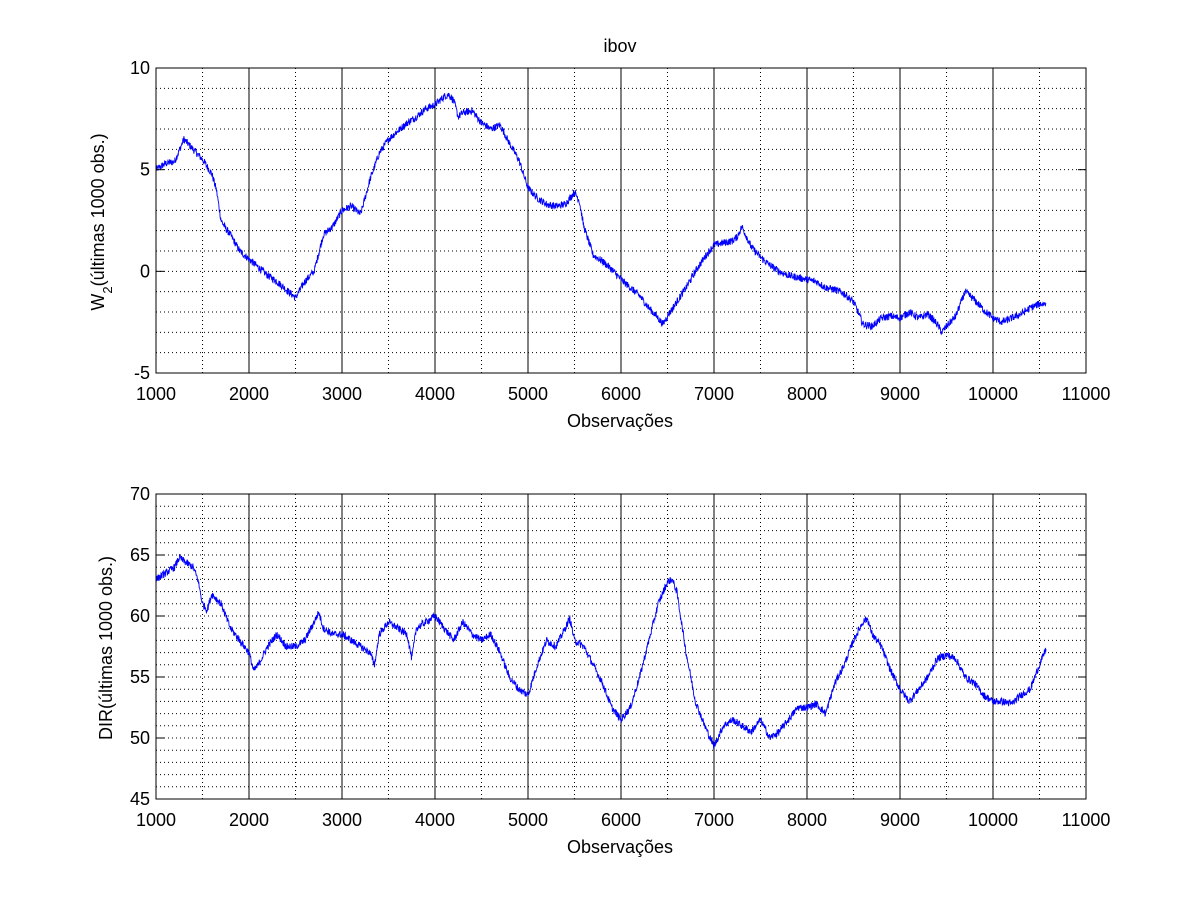 The image size is (1200, 905). Describe the element at coordinates (620, 421) in the screenshot. I see `top-x-axis-label: Observações` at that location.